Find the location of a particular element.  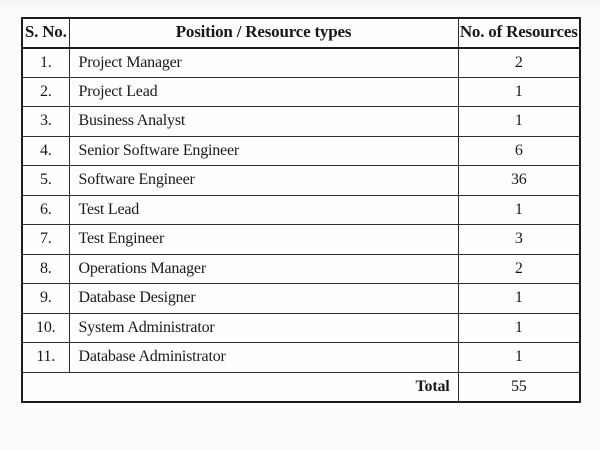

row-position: Project Lead is located at coordinates (263, 91).